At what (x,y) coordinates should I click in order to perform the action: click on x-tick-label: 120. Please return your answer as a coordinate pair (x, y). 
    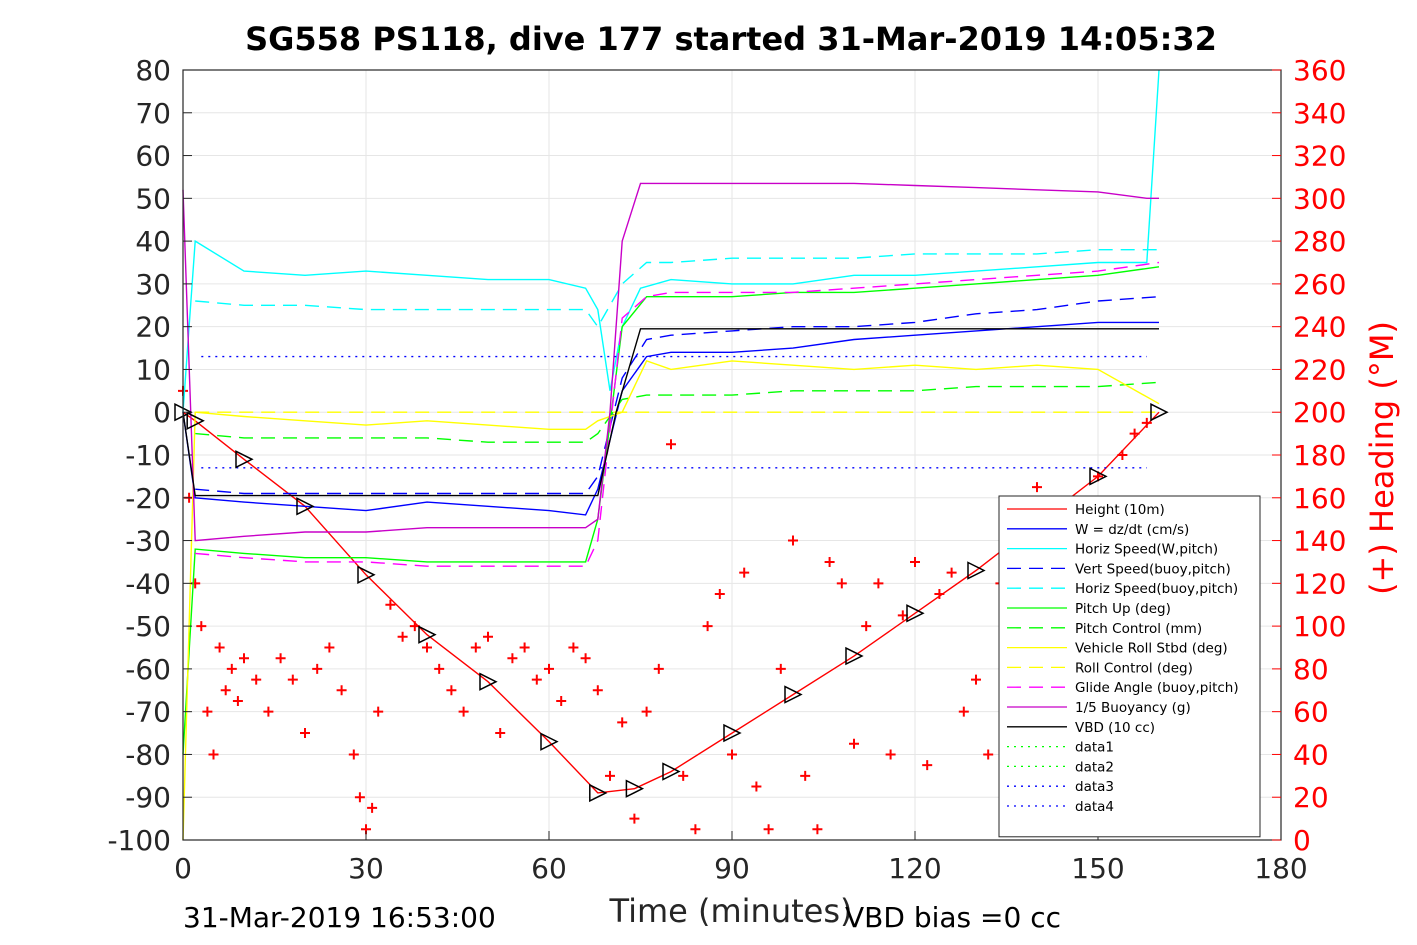
    Looking at the image, I should click on (914, 868).